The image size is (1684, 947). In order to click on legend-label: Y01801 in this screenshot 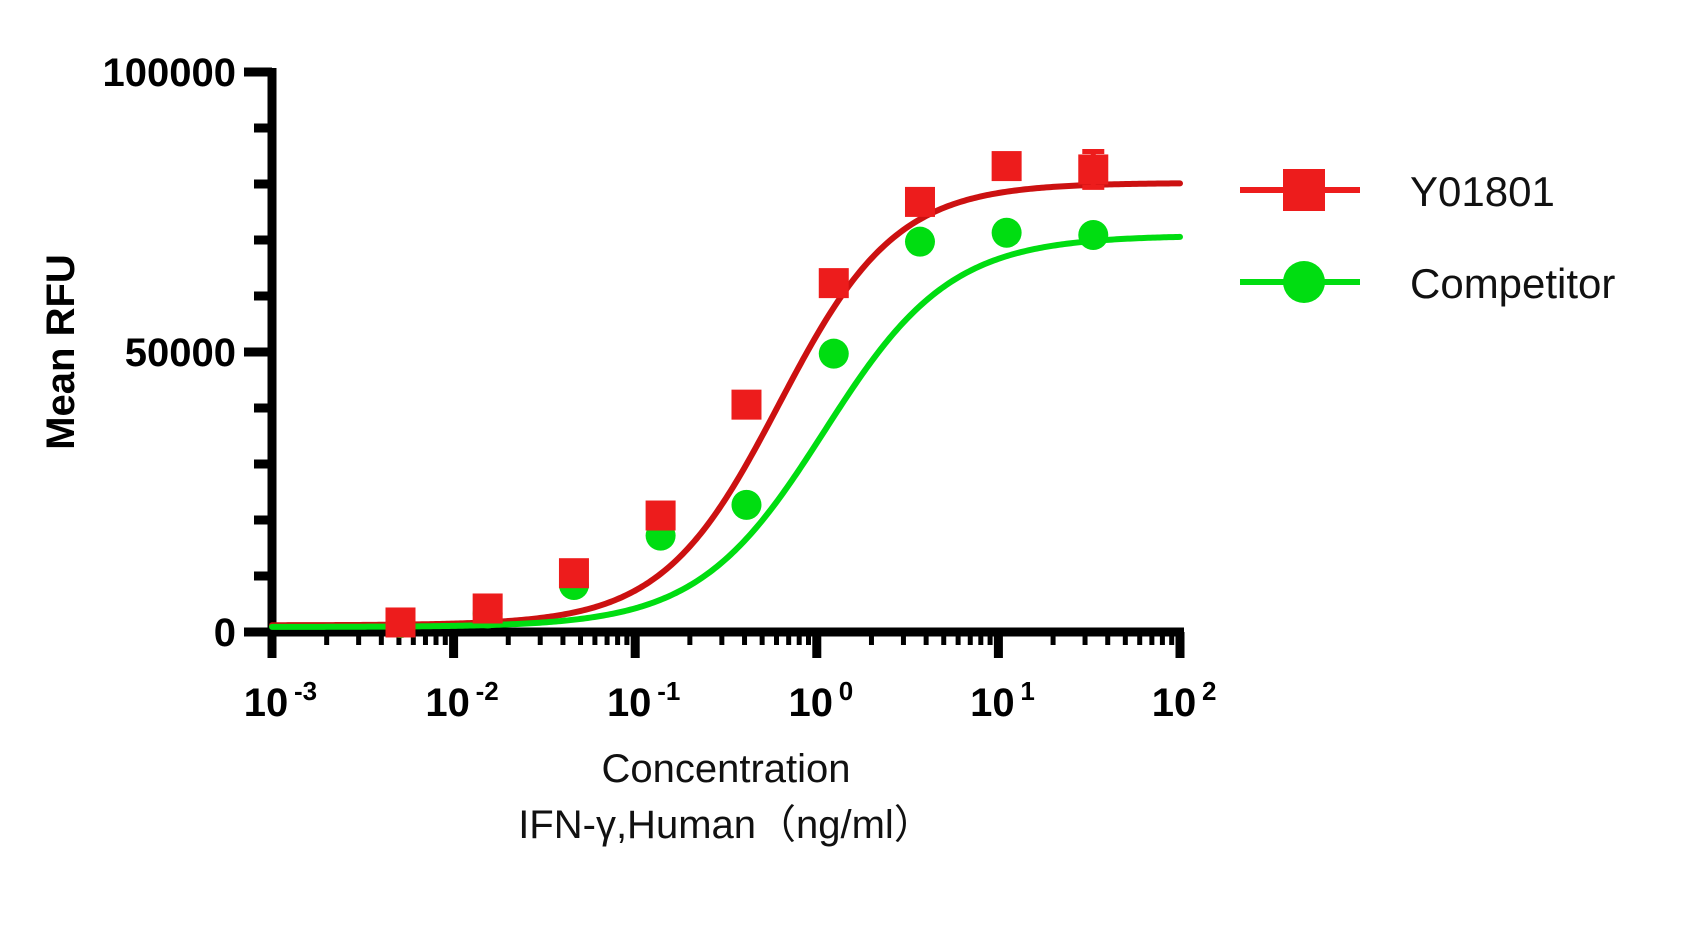, I will do `click(1482, 191)`.